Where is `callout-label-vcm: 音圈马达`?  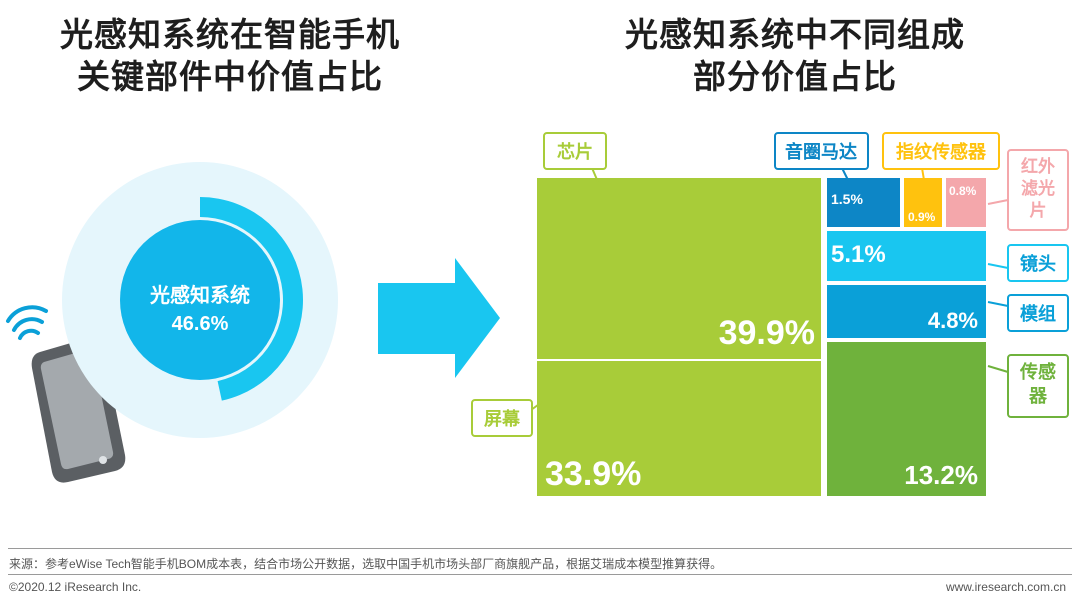
callout-label-vcm: 音圈马达 is located at coordinates (821, 151).